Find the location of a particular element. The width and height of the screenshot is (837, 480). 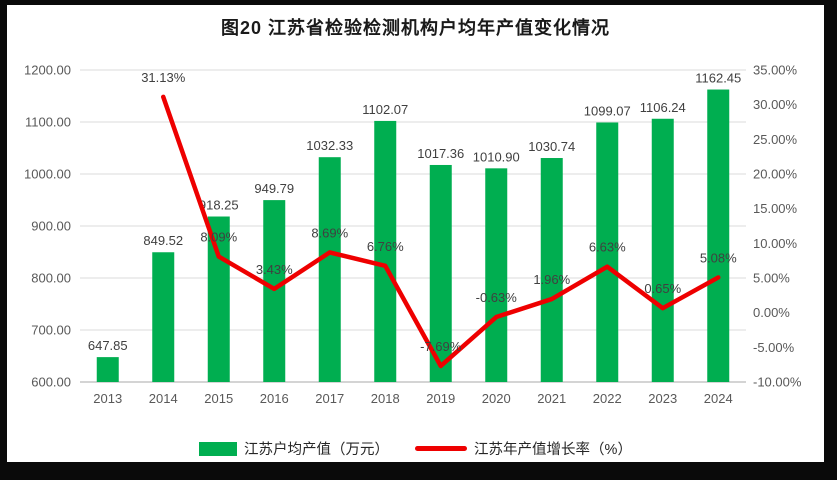

bar-value-label: 849.52 is located at coordinates (163, 240).